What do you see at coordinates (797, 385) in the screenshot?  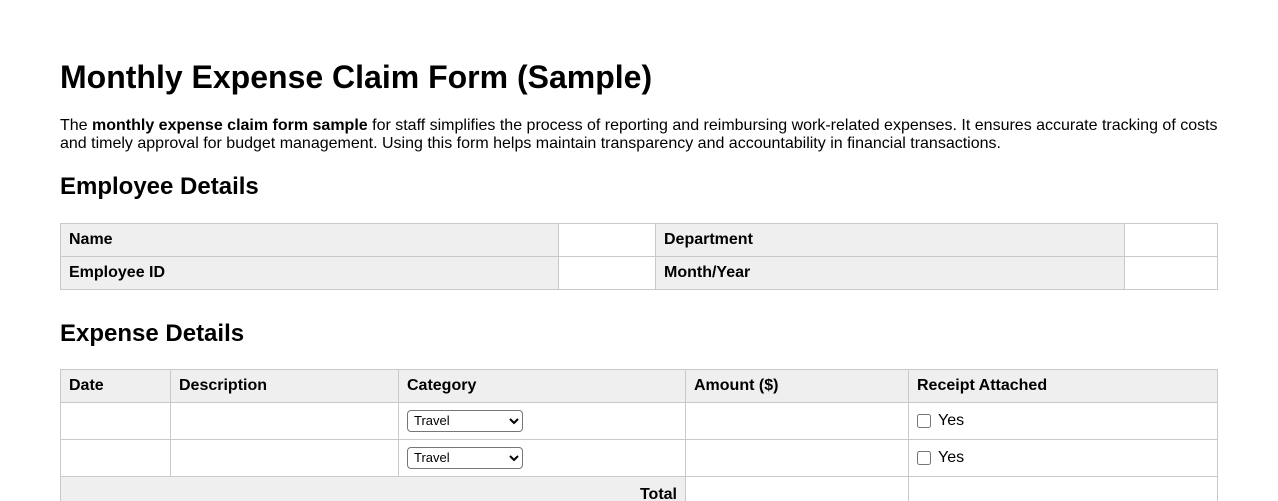 I see `amount-column-header: Amount ($)` at bounding box center [797, 385].